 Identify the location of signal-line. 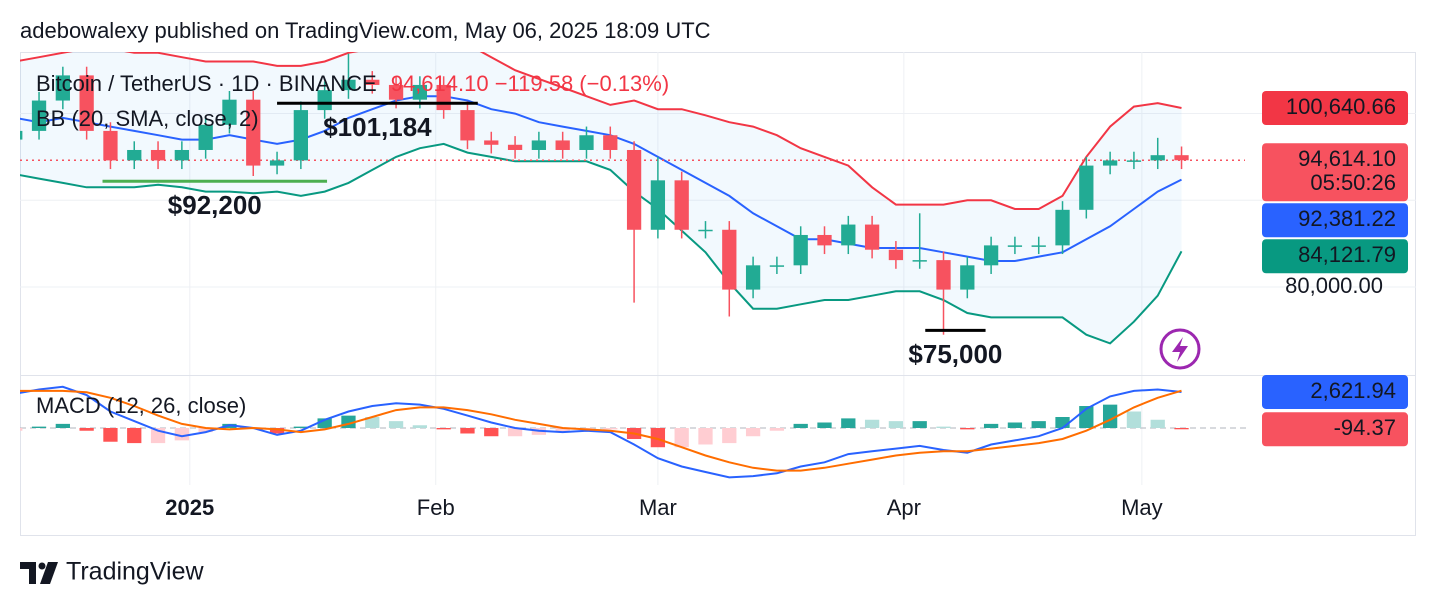
(601, 430).